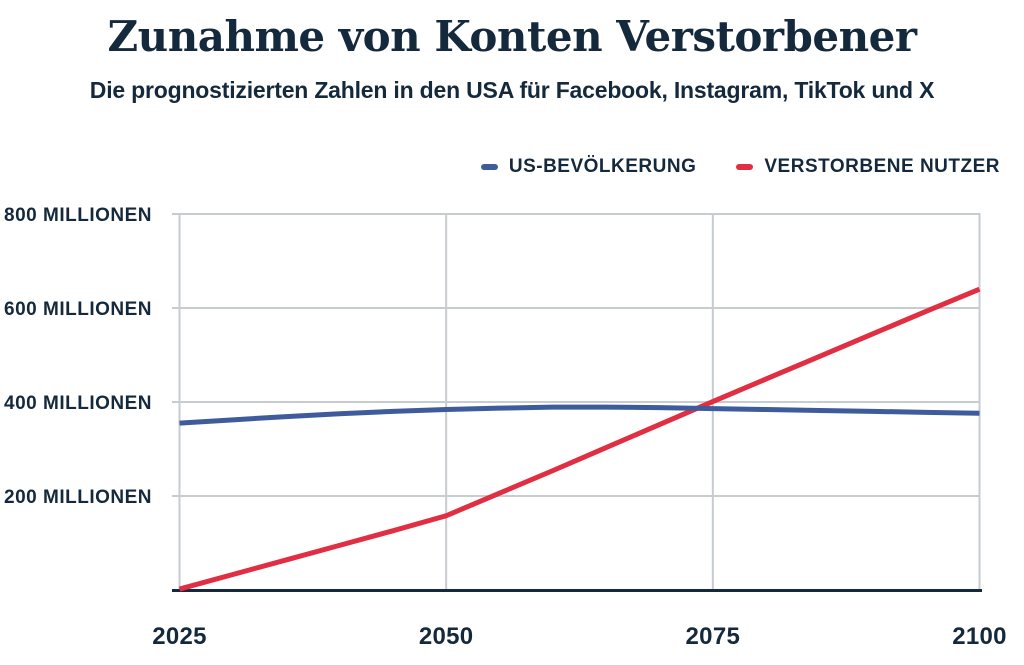  What do you see at coordinates (78, 215) in the screenshot?
I see `y-tick-label: 800 MILLIONEN` at bounding box center [78, 215].